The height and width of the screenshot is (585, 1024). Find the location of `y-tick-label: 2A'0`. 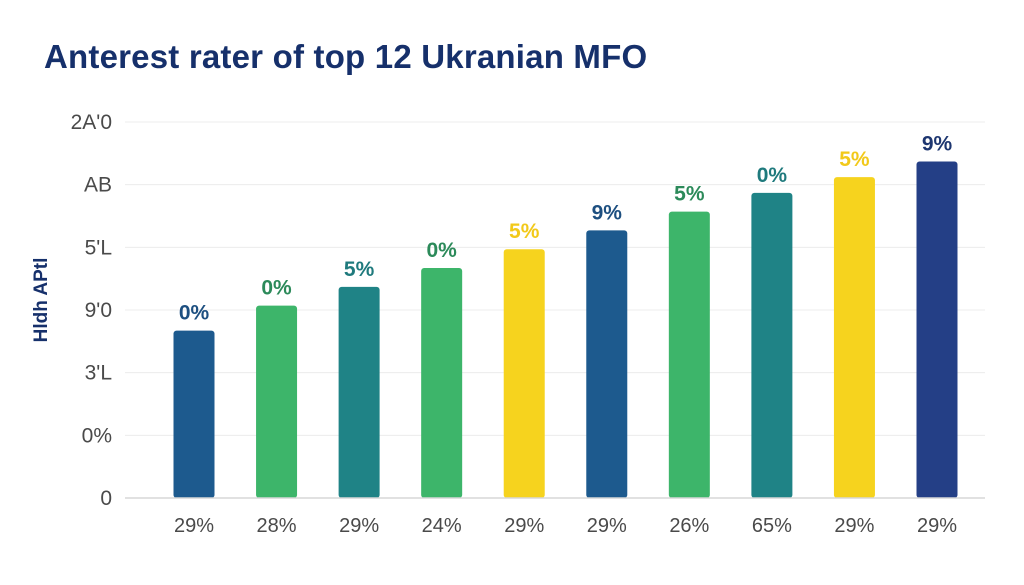

y-tick-label: 2A'0 is located at coordinates (91, 122).